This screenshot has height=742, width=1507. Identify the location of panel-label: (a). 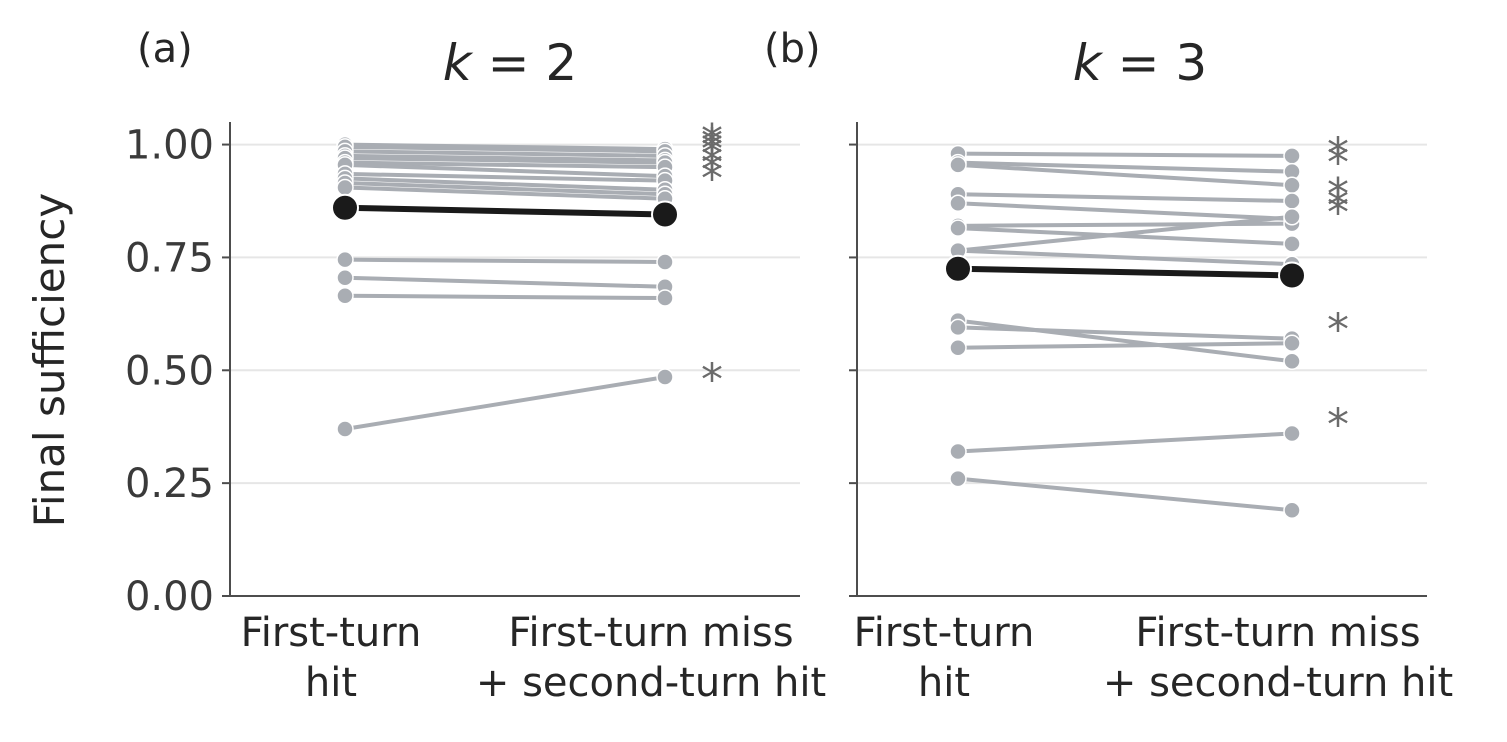
(165, 49).